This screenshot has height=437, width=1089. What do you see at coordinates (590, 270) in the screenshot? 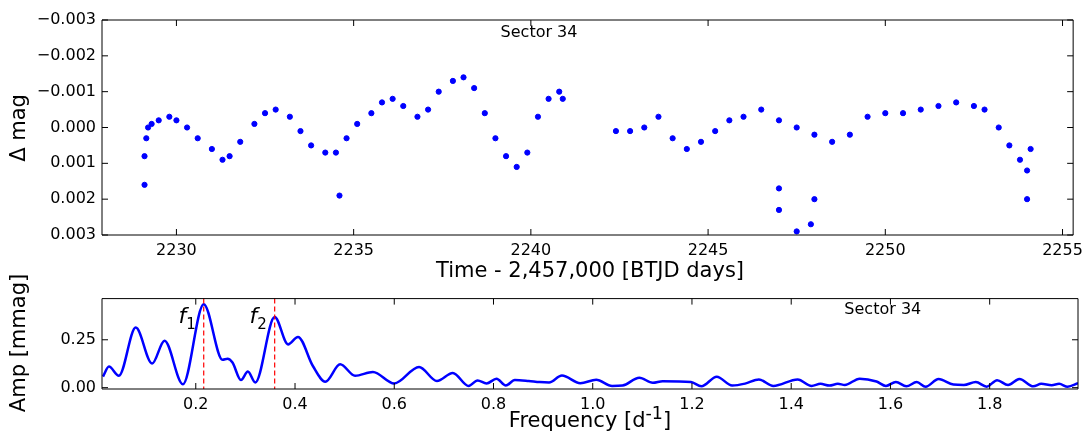
I see `x-axis-title: Time - 2,457,000 [BTJD days]` at bounding box center [590, 270].